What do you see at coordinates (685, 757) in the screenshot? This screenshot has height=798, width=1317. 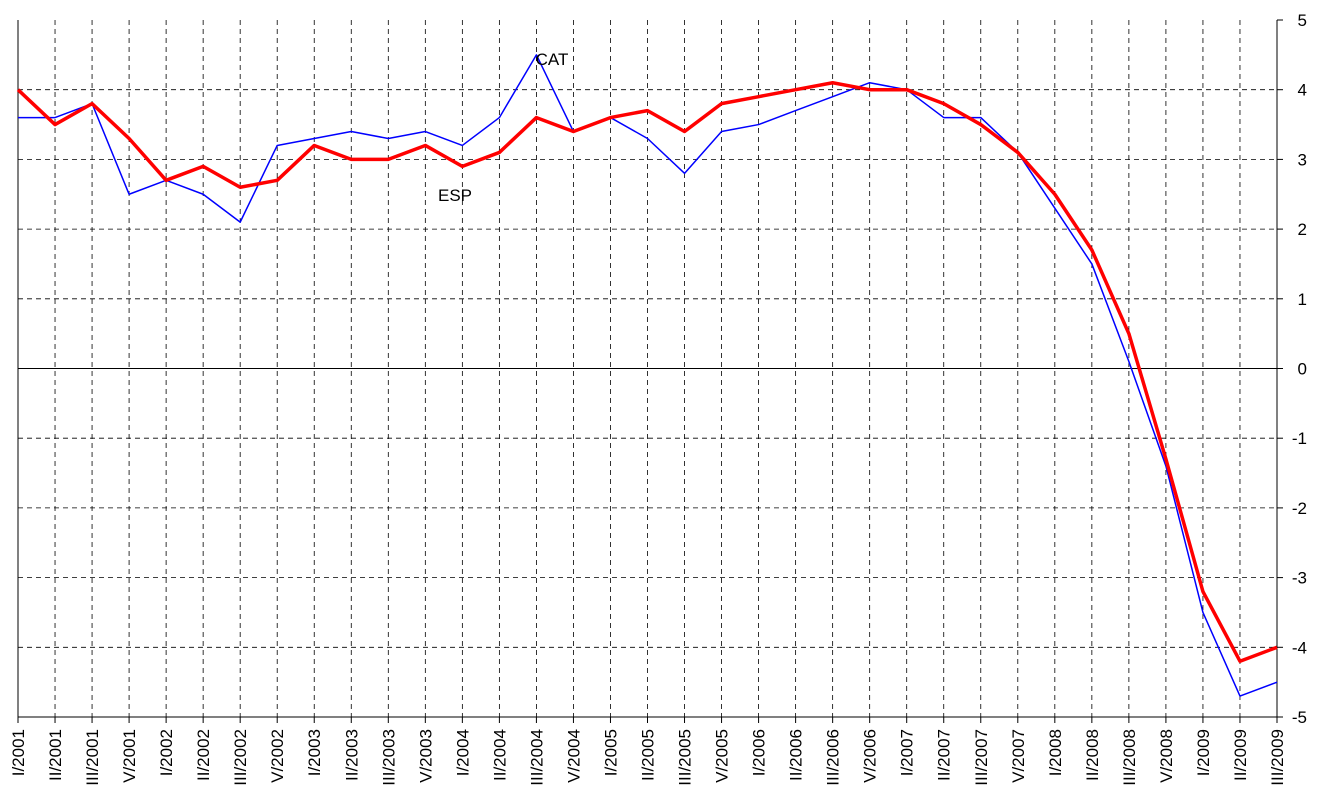 I see `x-tick-label: III/2005` at bounding box center [685, 757].